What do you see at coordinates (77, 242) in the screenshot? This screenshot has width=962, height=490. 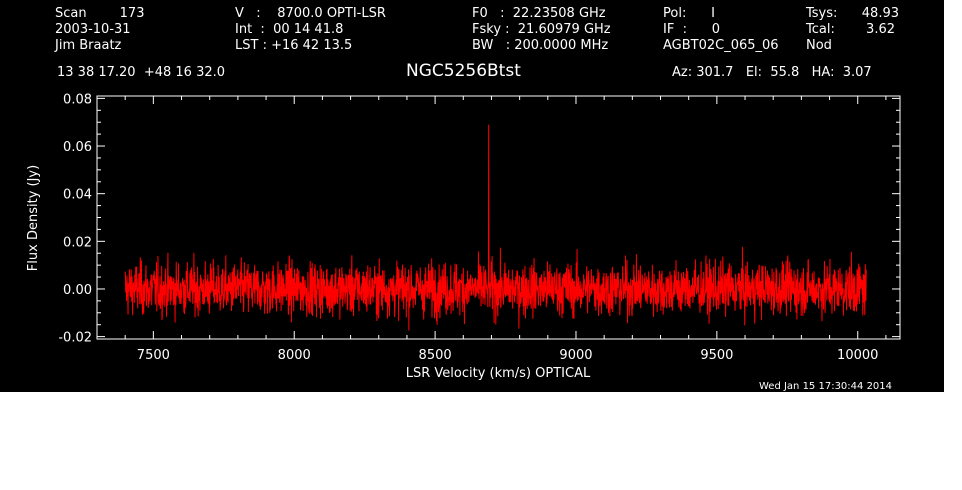 I see `y-tick-label: 0.02` at bounding box center [77, 242].